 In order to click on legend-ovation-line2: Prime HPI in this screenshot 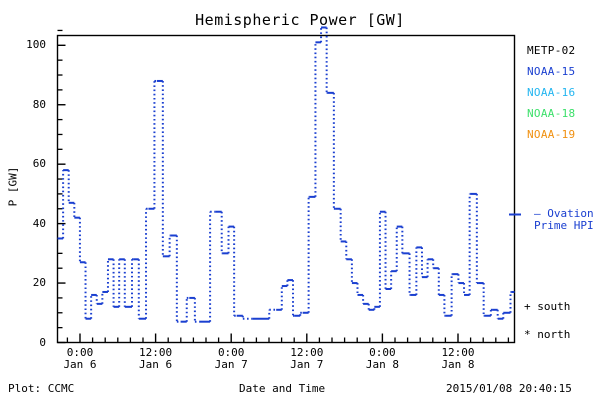, I will do `click(564, 225)`.